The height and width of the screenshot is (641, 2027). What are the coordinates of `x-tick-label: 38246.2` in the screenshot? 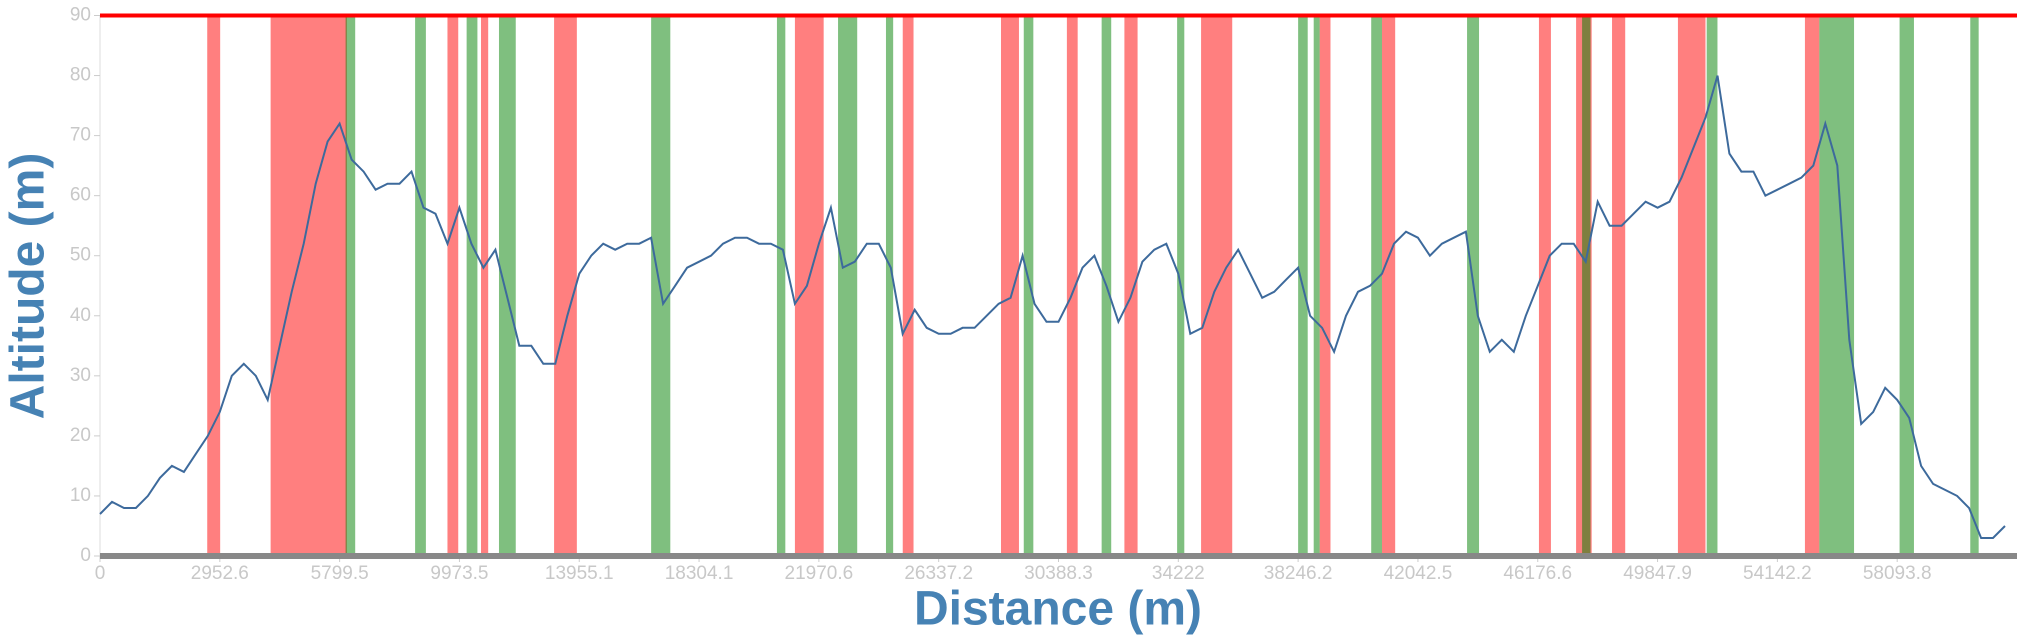 It's located at (1298, 573).